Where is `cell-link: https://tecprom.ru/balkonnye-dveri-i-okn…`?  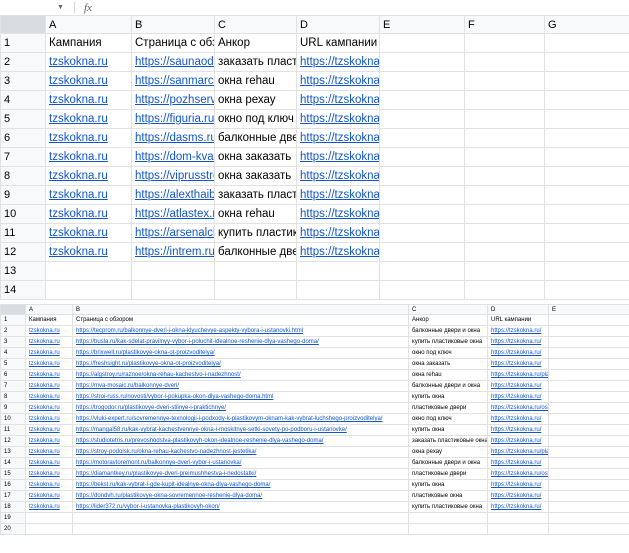
cell-link: https://tecprom.ru/balkonnye-dveri-i-okn… is located at coordinates (190, 331).